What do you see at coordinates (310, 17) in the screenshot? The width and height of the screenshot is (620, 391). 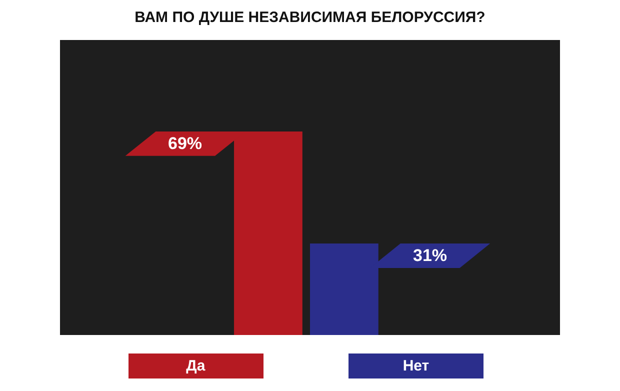 I see `chart-title: ВАМ ПО ДУШЕ НЕЗАВИСИМАЯ БЕЛОРУССИЯ?` at bounding box center [310, 17].